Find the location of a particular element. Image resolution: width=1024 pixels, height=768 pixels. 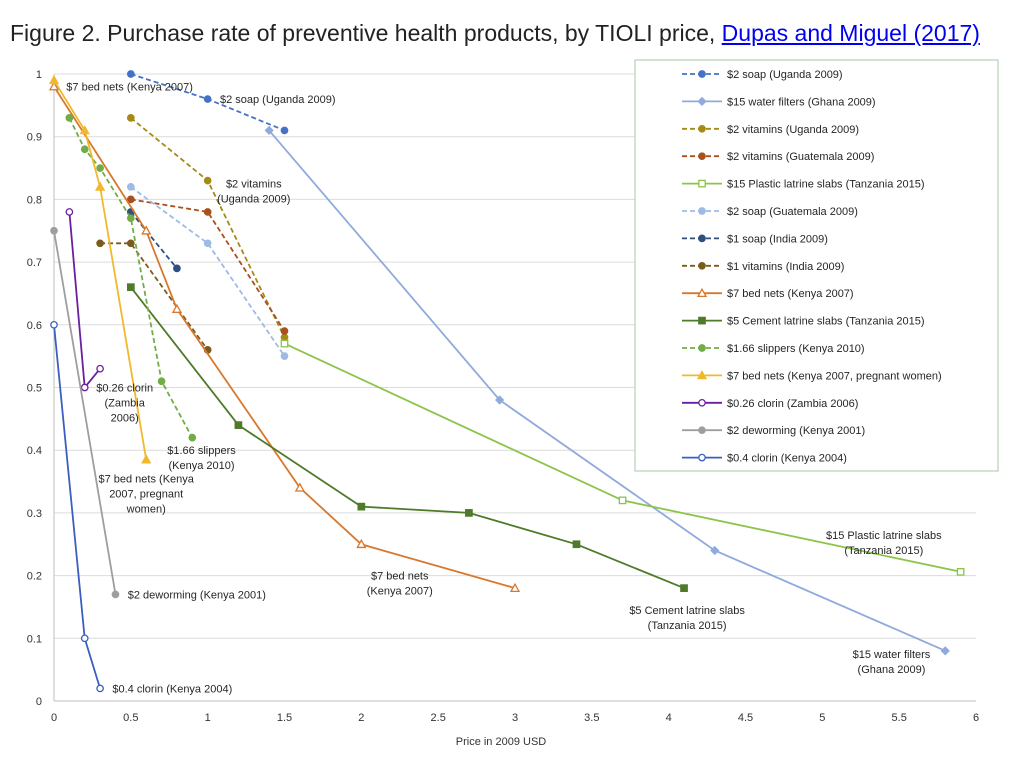

legend-label: $0.26 clorin (Zambia 2006) is located at coordinates (792, 404).